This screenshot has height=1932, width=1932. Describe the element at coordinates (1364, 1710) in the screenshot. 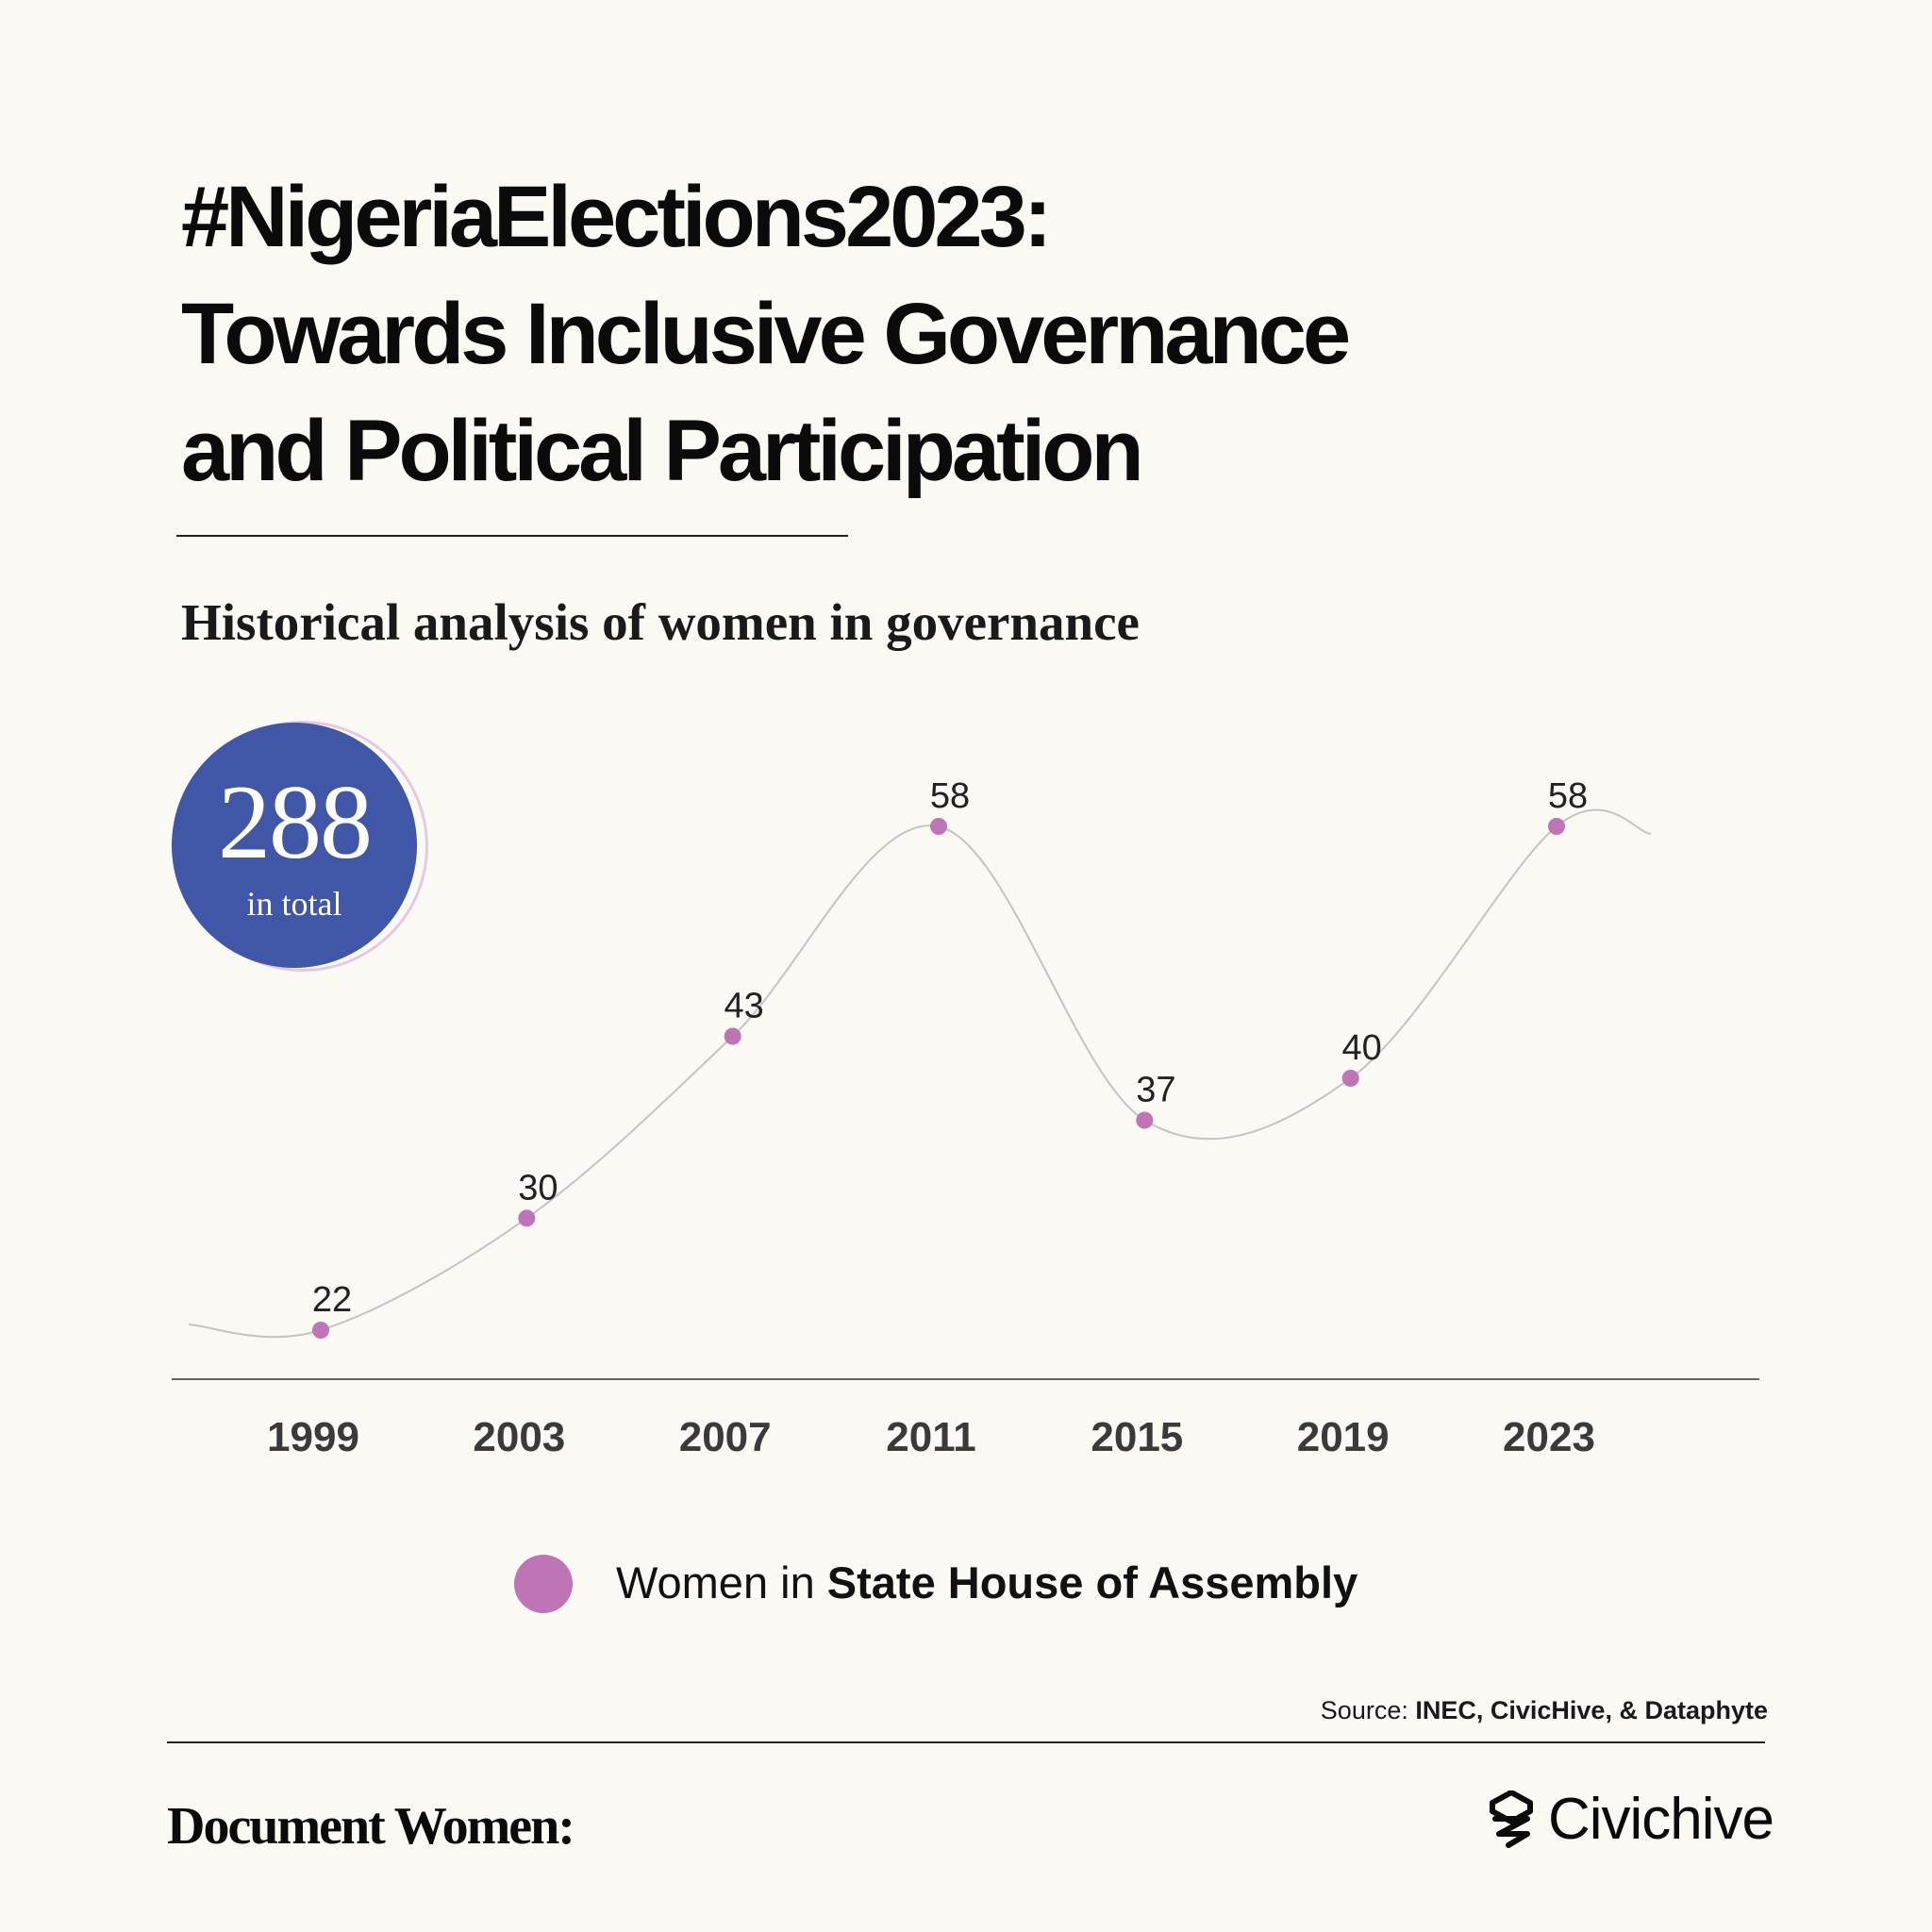

I see `source-prefix: Source:` at that location.